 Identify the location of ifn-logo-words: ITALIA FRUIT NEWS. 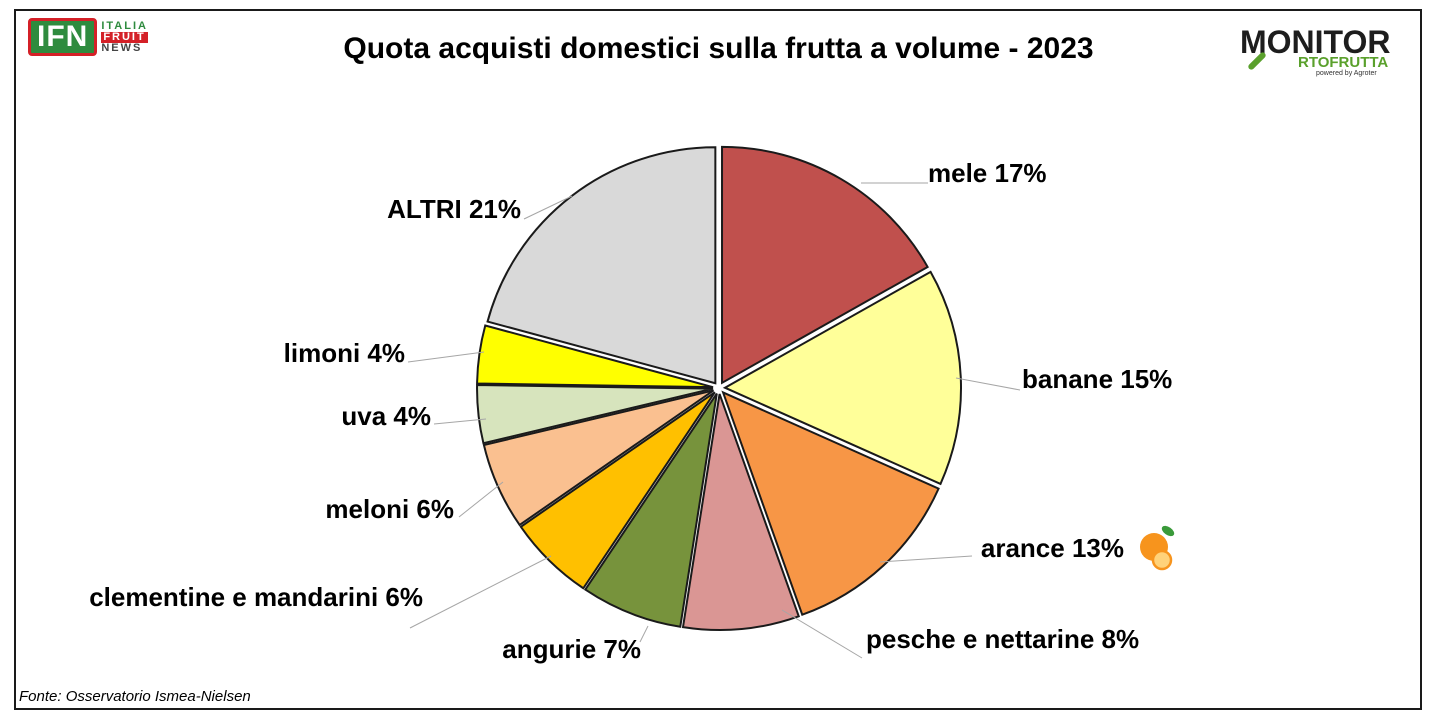
(124, 36).